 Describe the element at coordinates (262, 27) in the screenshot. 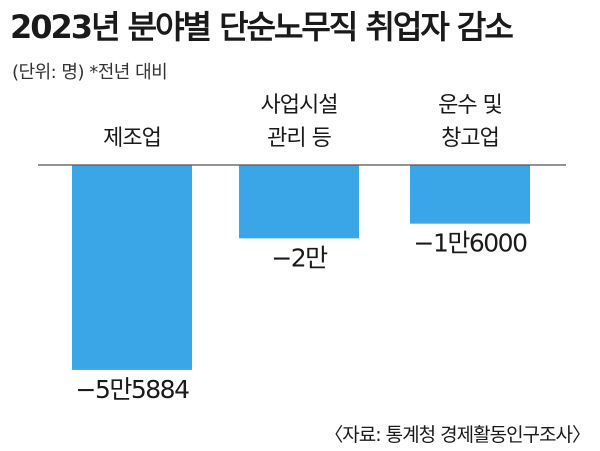

I see `chart-title: 2023년 분야별 단순노무직 취업자 감소` at that location.